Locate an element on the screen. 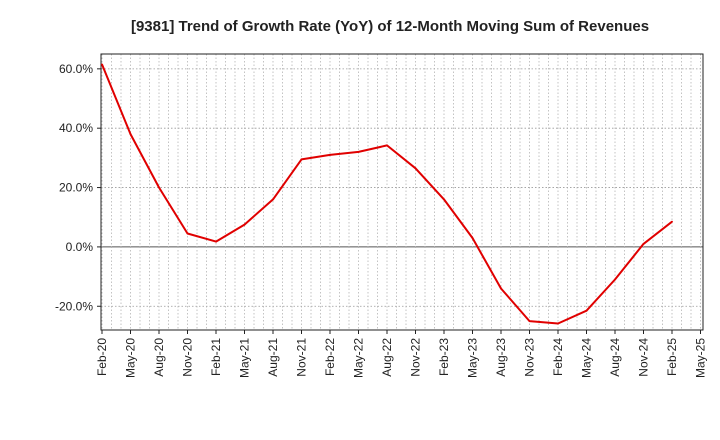  x-tick-label: Aug-20 is located at coordinates (159, 357).